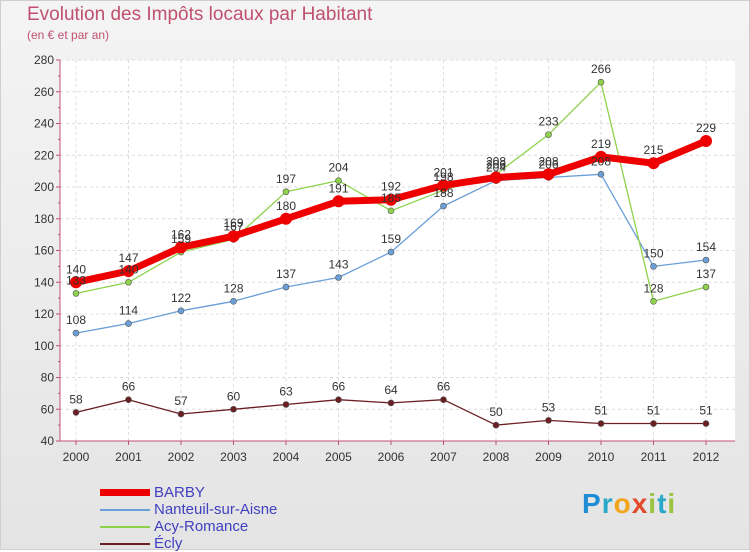  I want to click on data-label-nanteuil-sur-aisne: 122, so click(181, 298).